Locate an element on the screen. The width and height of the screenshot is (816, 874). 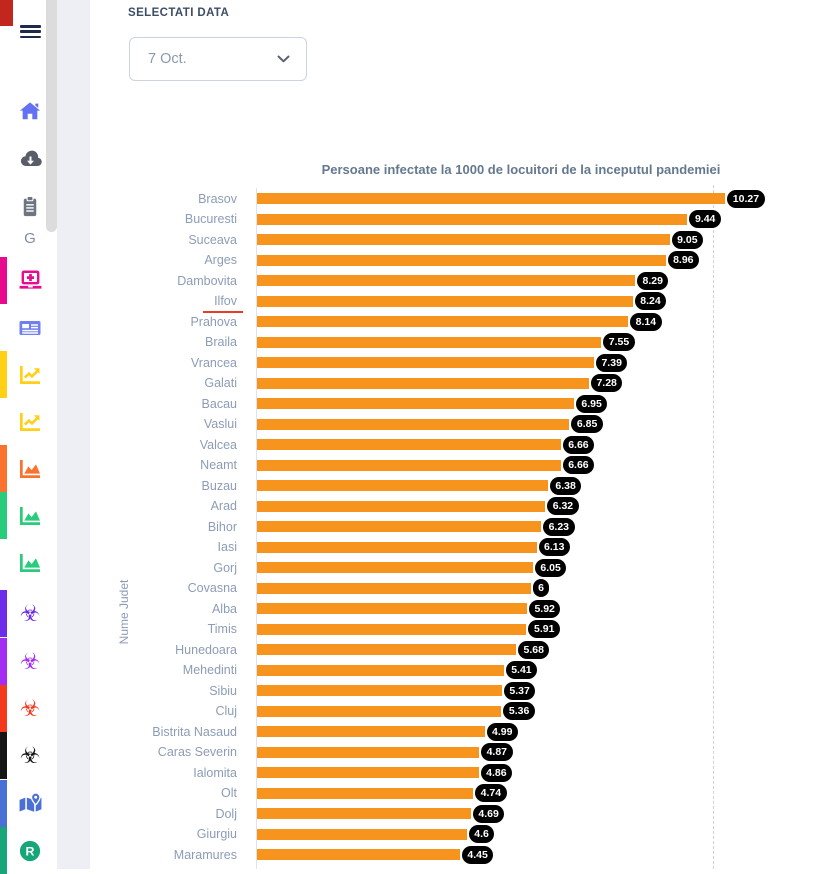
bar-vrancea is located at coordinates (425, 362).